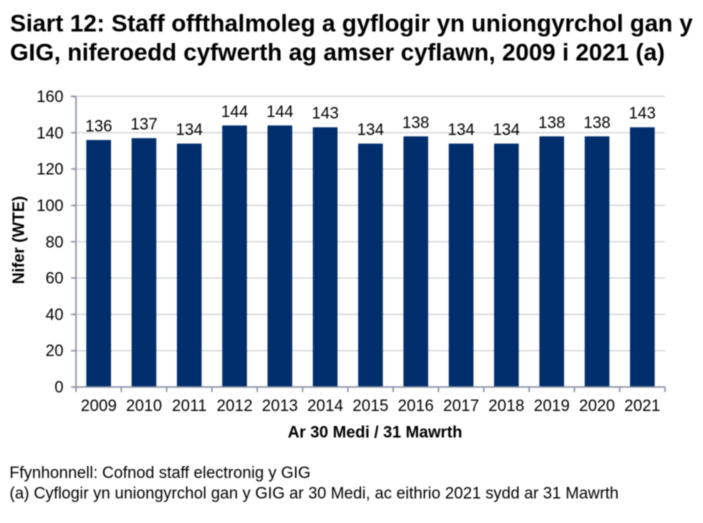 The height and width of the screenshot is (523, 703). What do you see at coordinates (19, 240) in the screenshot?
I see `svg-text: Nifer (WTE)` at bounding box center [19, 240].